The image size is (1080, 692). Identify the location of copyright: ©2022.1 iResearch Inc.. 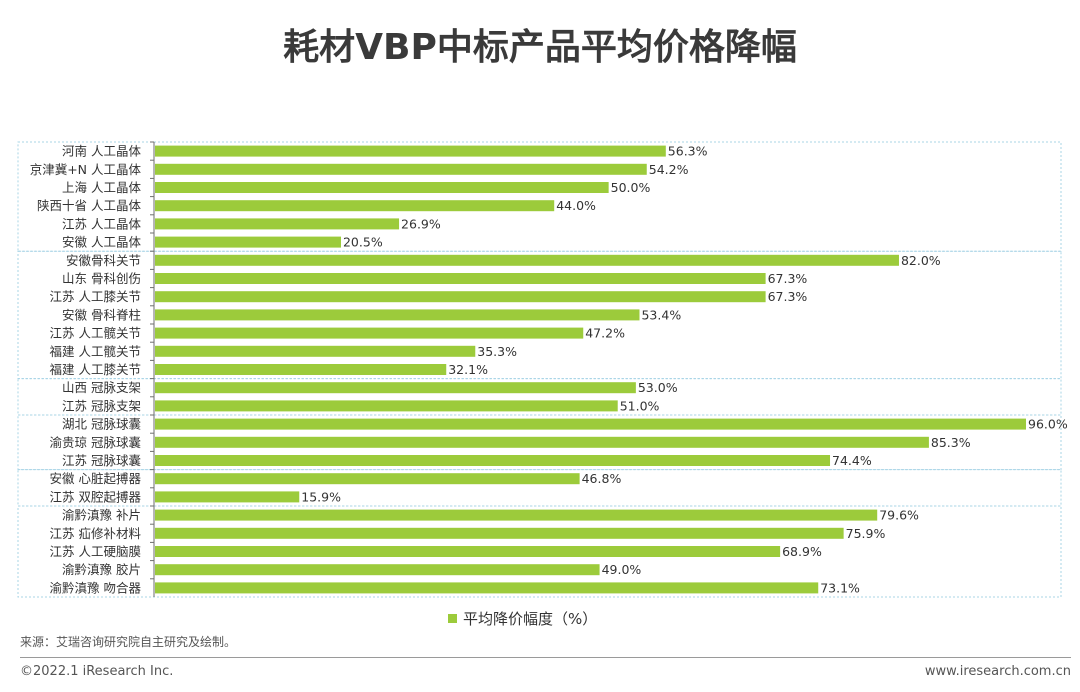
(97, 671).